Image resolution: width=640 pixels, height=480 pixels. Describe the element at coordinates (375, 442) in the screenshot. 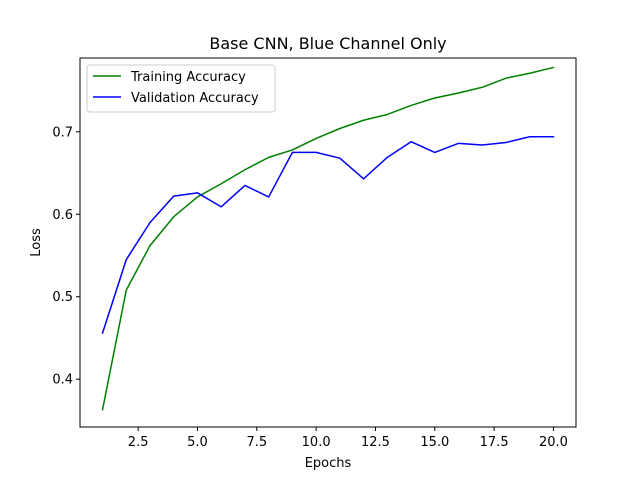

I see `x-tick-label: 12.5` at that location.